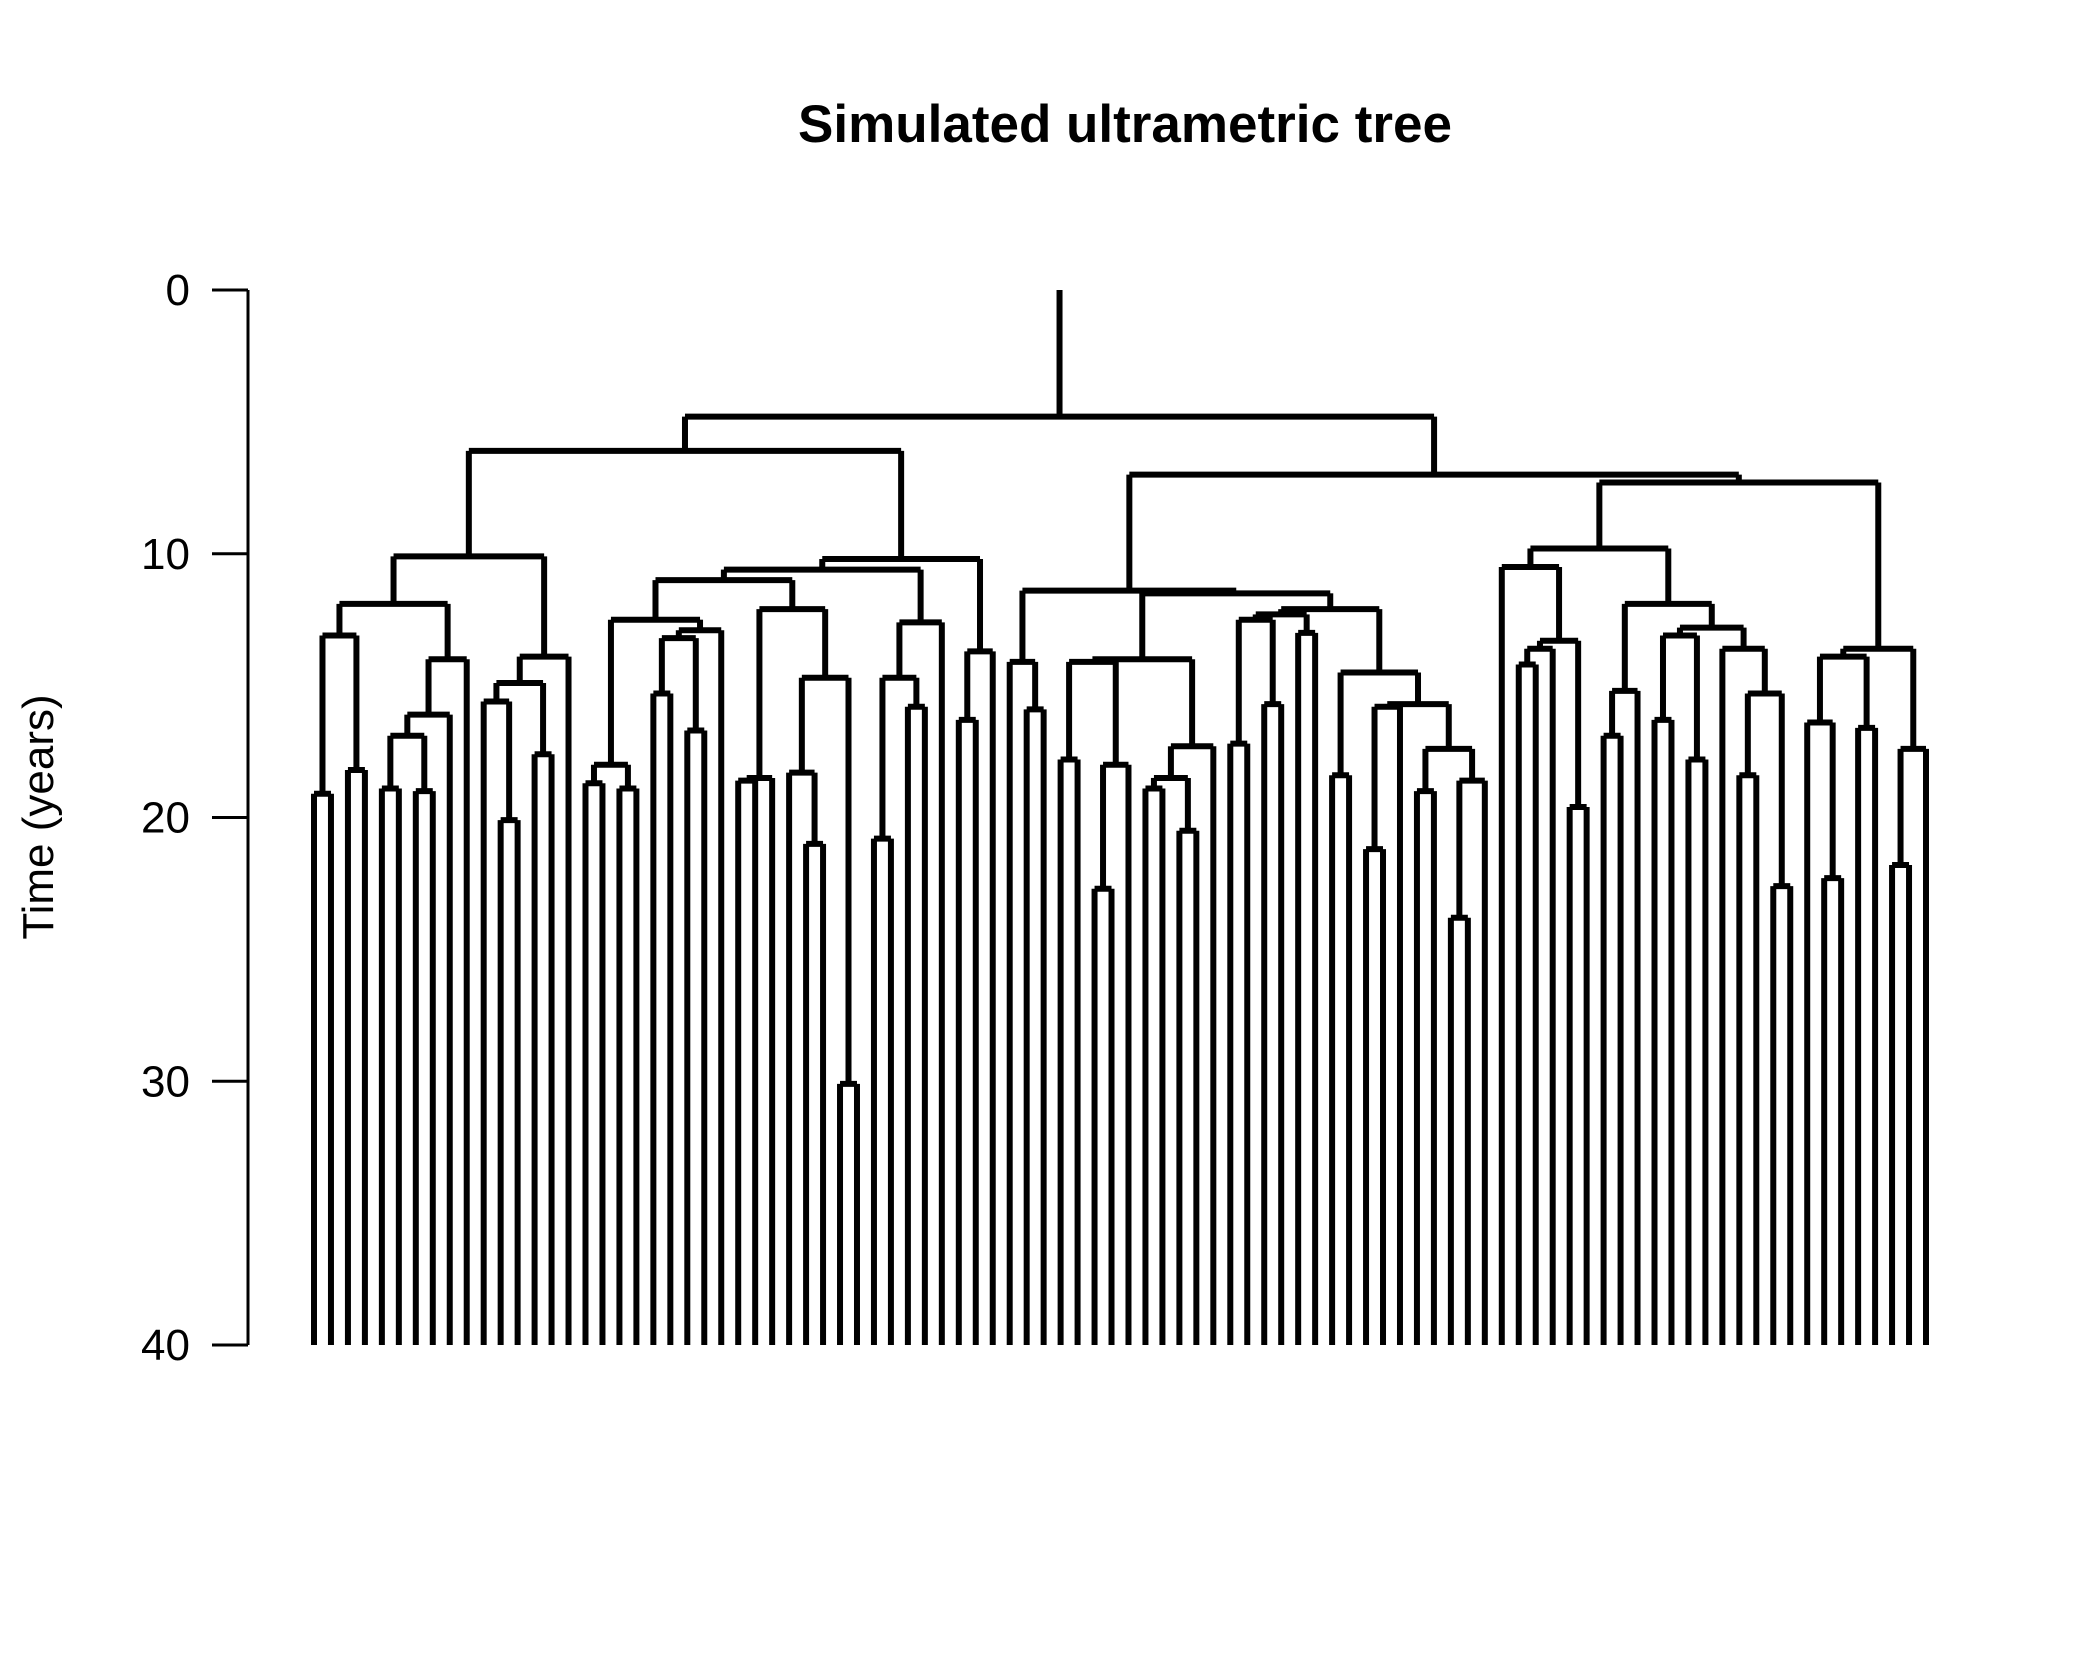 This screenshot has height=1680, width=2100. I want to click on y-ticks: 0 10 20 30 40, so click(194, 818).